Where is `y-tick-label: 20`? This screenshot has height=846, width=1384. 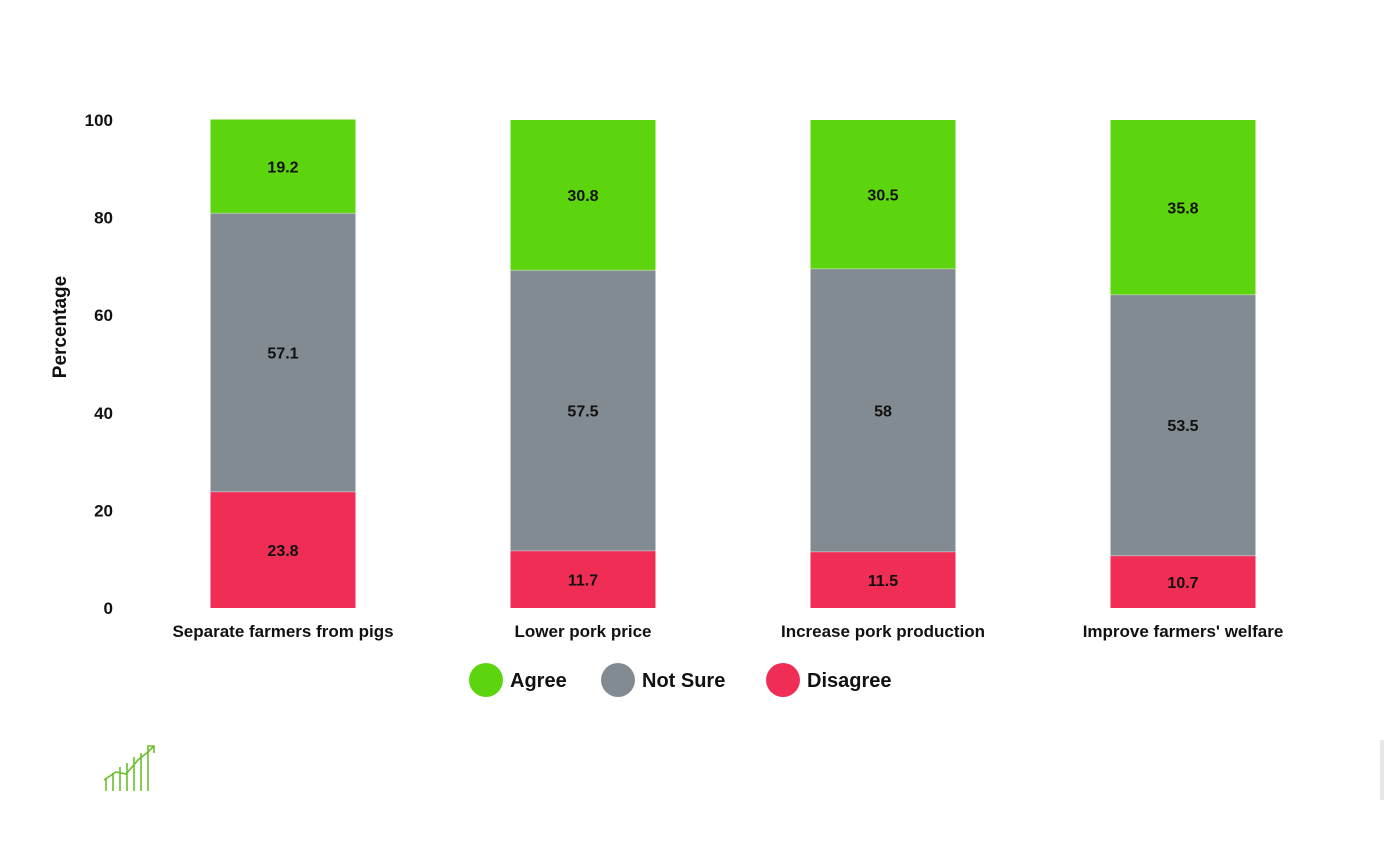 y-tick-label: 20 is located at coordinates (103, 510).